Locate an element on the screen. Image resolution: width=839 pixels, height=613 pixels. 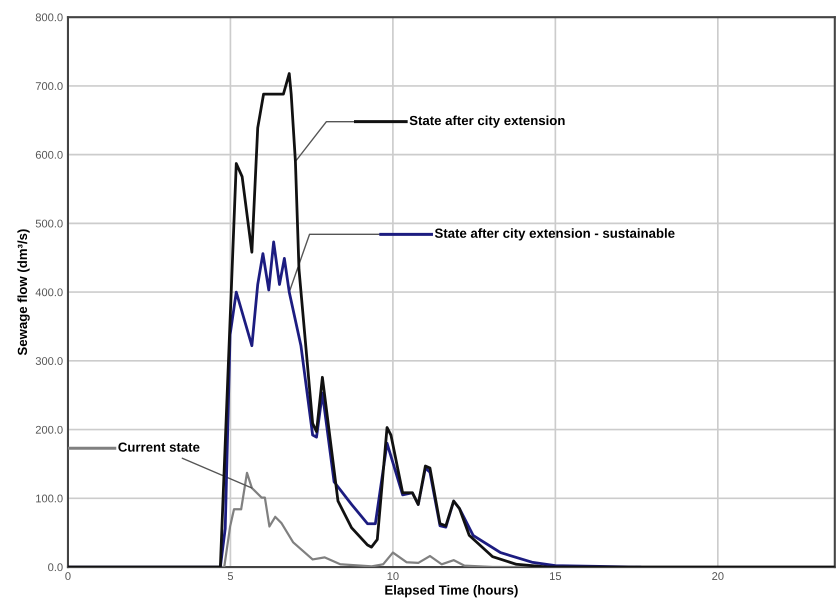
y-tick-label: 800.0 is located at coordinates (49, 17).